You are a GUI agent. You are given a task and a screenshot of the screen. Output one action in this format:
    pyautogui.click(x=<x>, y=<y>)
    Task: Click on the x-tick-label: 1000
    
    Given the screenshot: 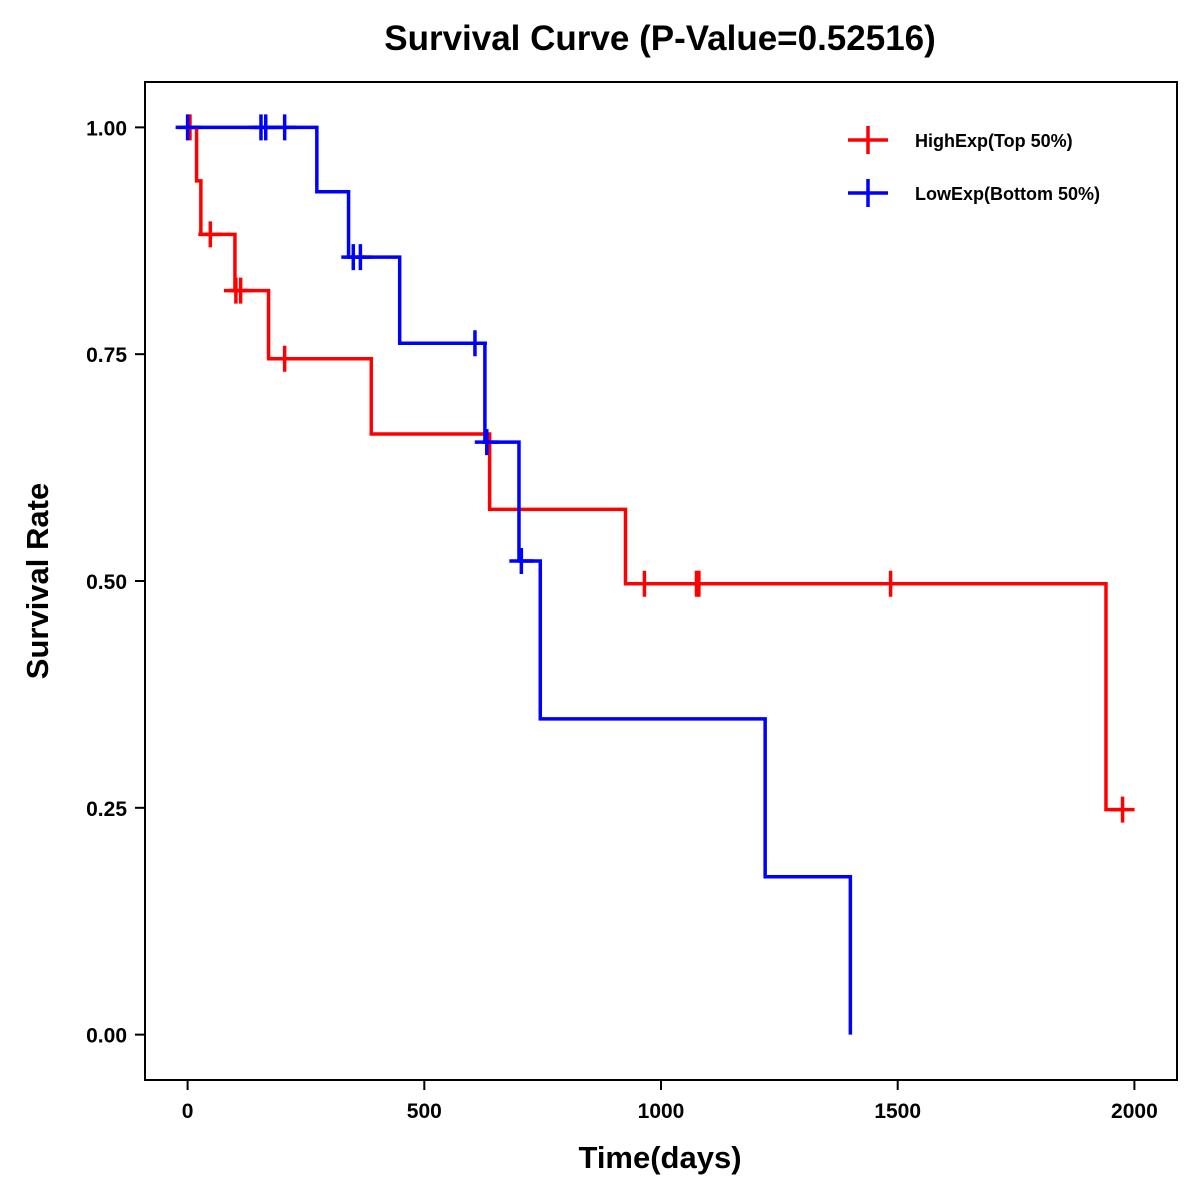 What is the action you would take?
    pyautogui.click(x=661, y=1111)
    